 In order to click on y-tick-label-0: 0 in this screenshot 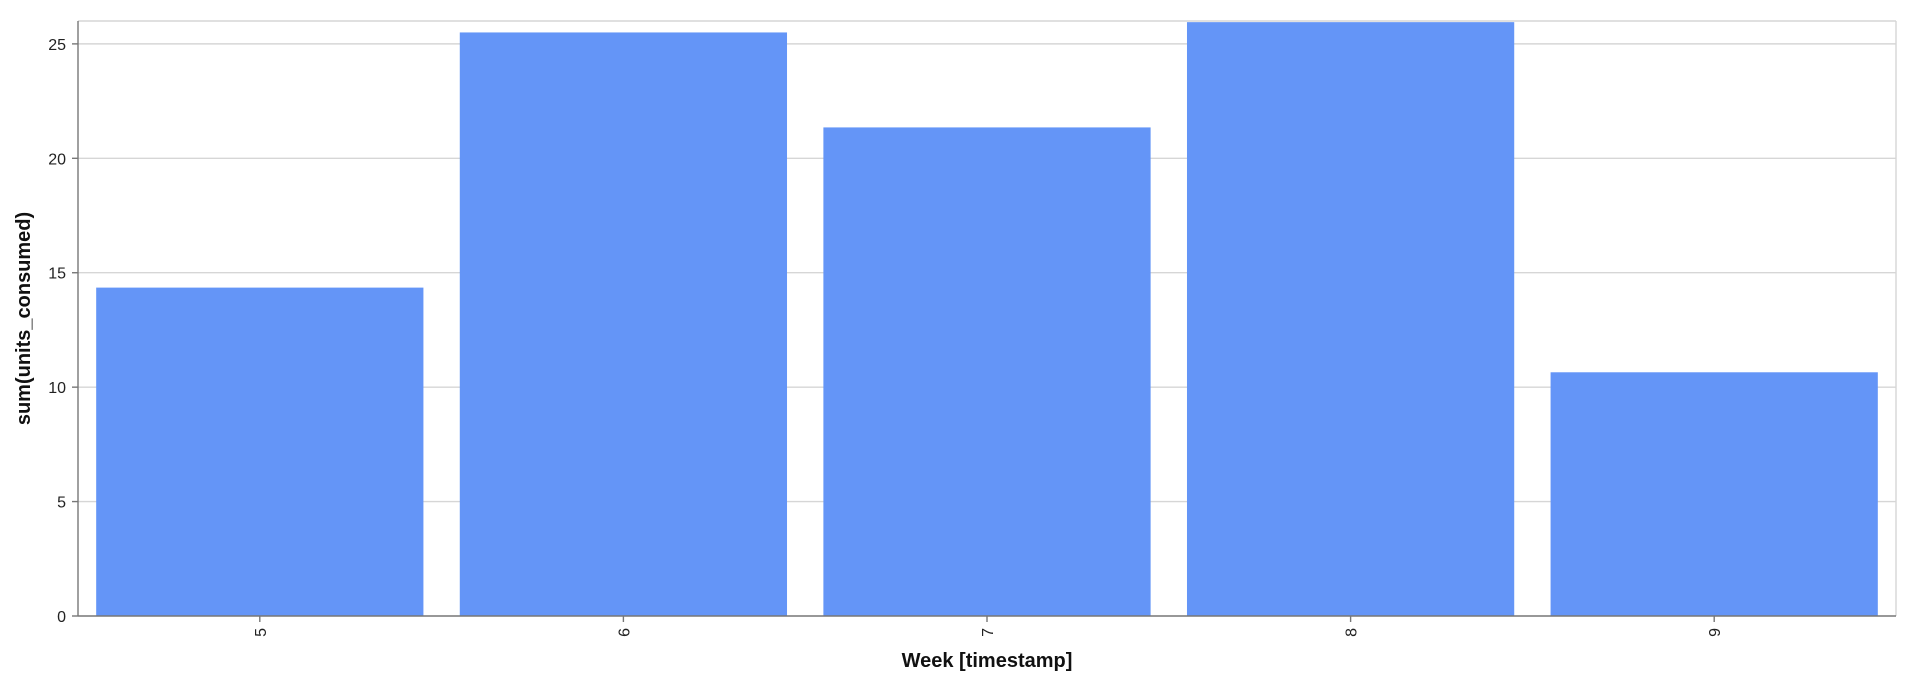, I will do `click(61, 617)`.